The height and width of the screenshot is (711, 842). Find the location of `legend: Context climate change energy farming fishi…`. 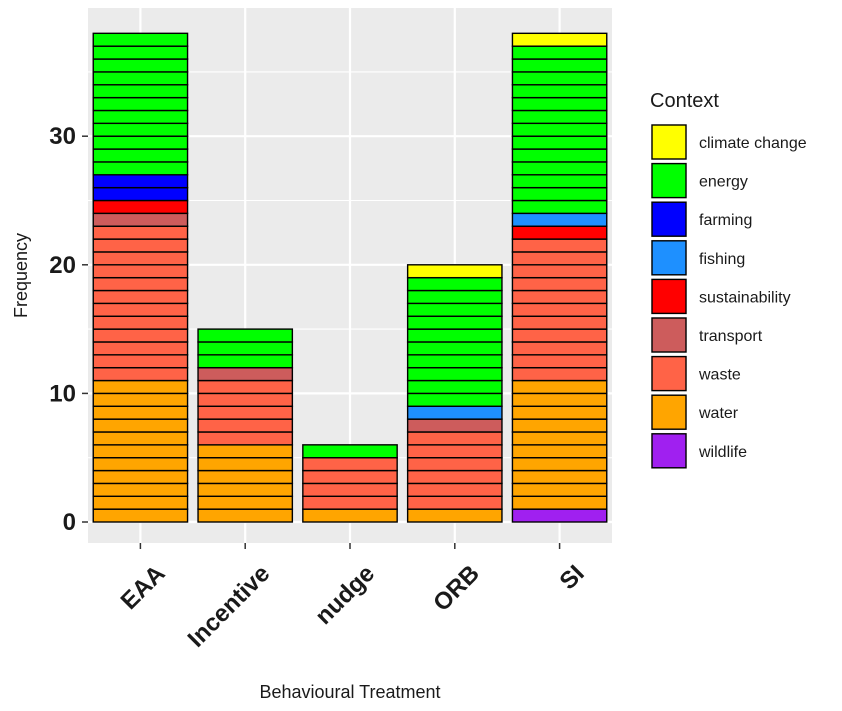

legend: Context climate change energy farming fishi… is located at coordinates (728, 279).